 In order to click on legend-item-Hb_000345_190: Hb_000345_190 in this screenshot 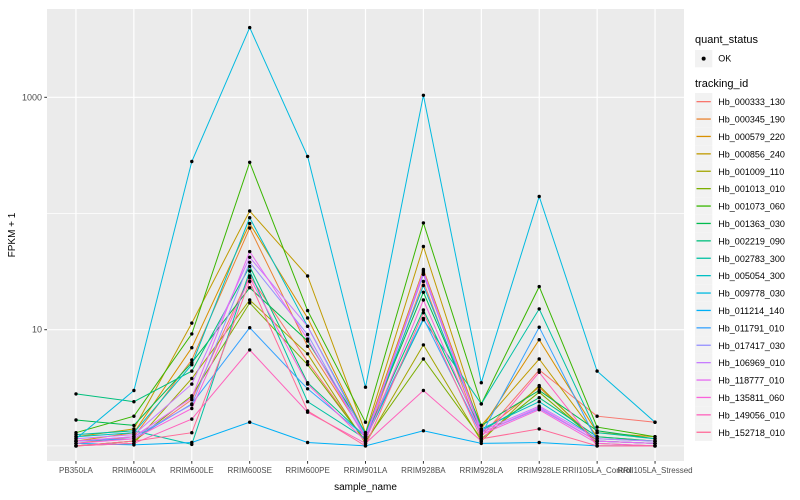, I will do `click(740, 119)`.